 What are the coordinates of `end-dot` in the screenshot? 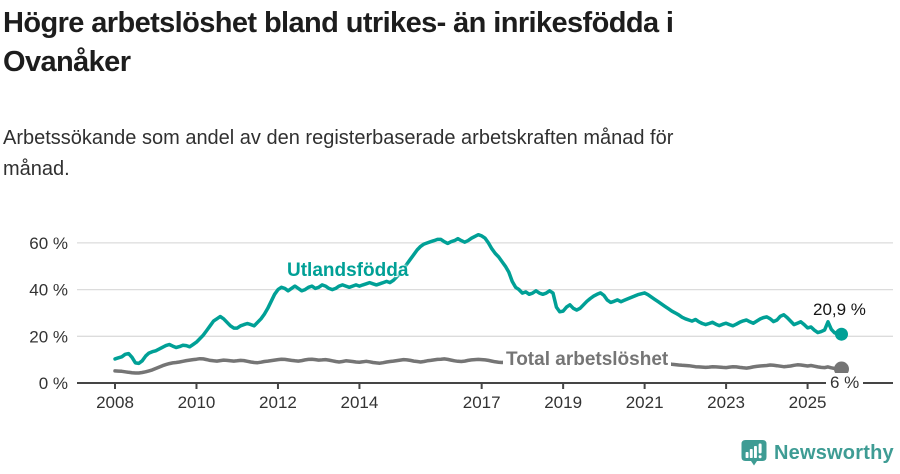 It's located at (841, 334).